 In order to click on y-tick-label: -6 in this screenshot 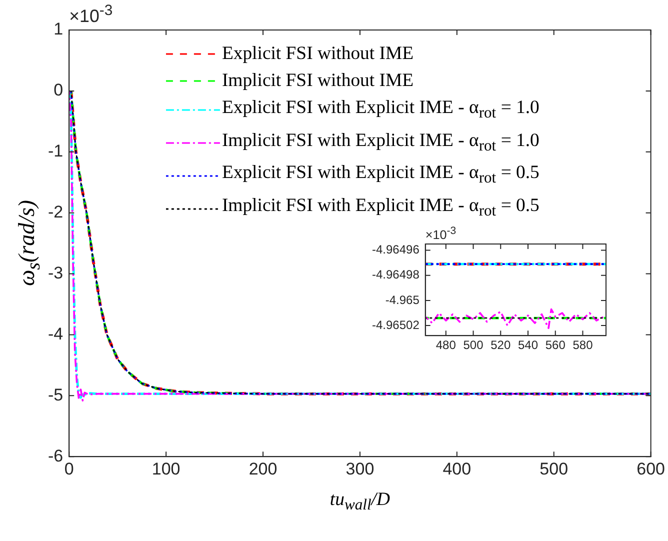, I will do `click(56, 456)`.